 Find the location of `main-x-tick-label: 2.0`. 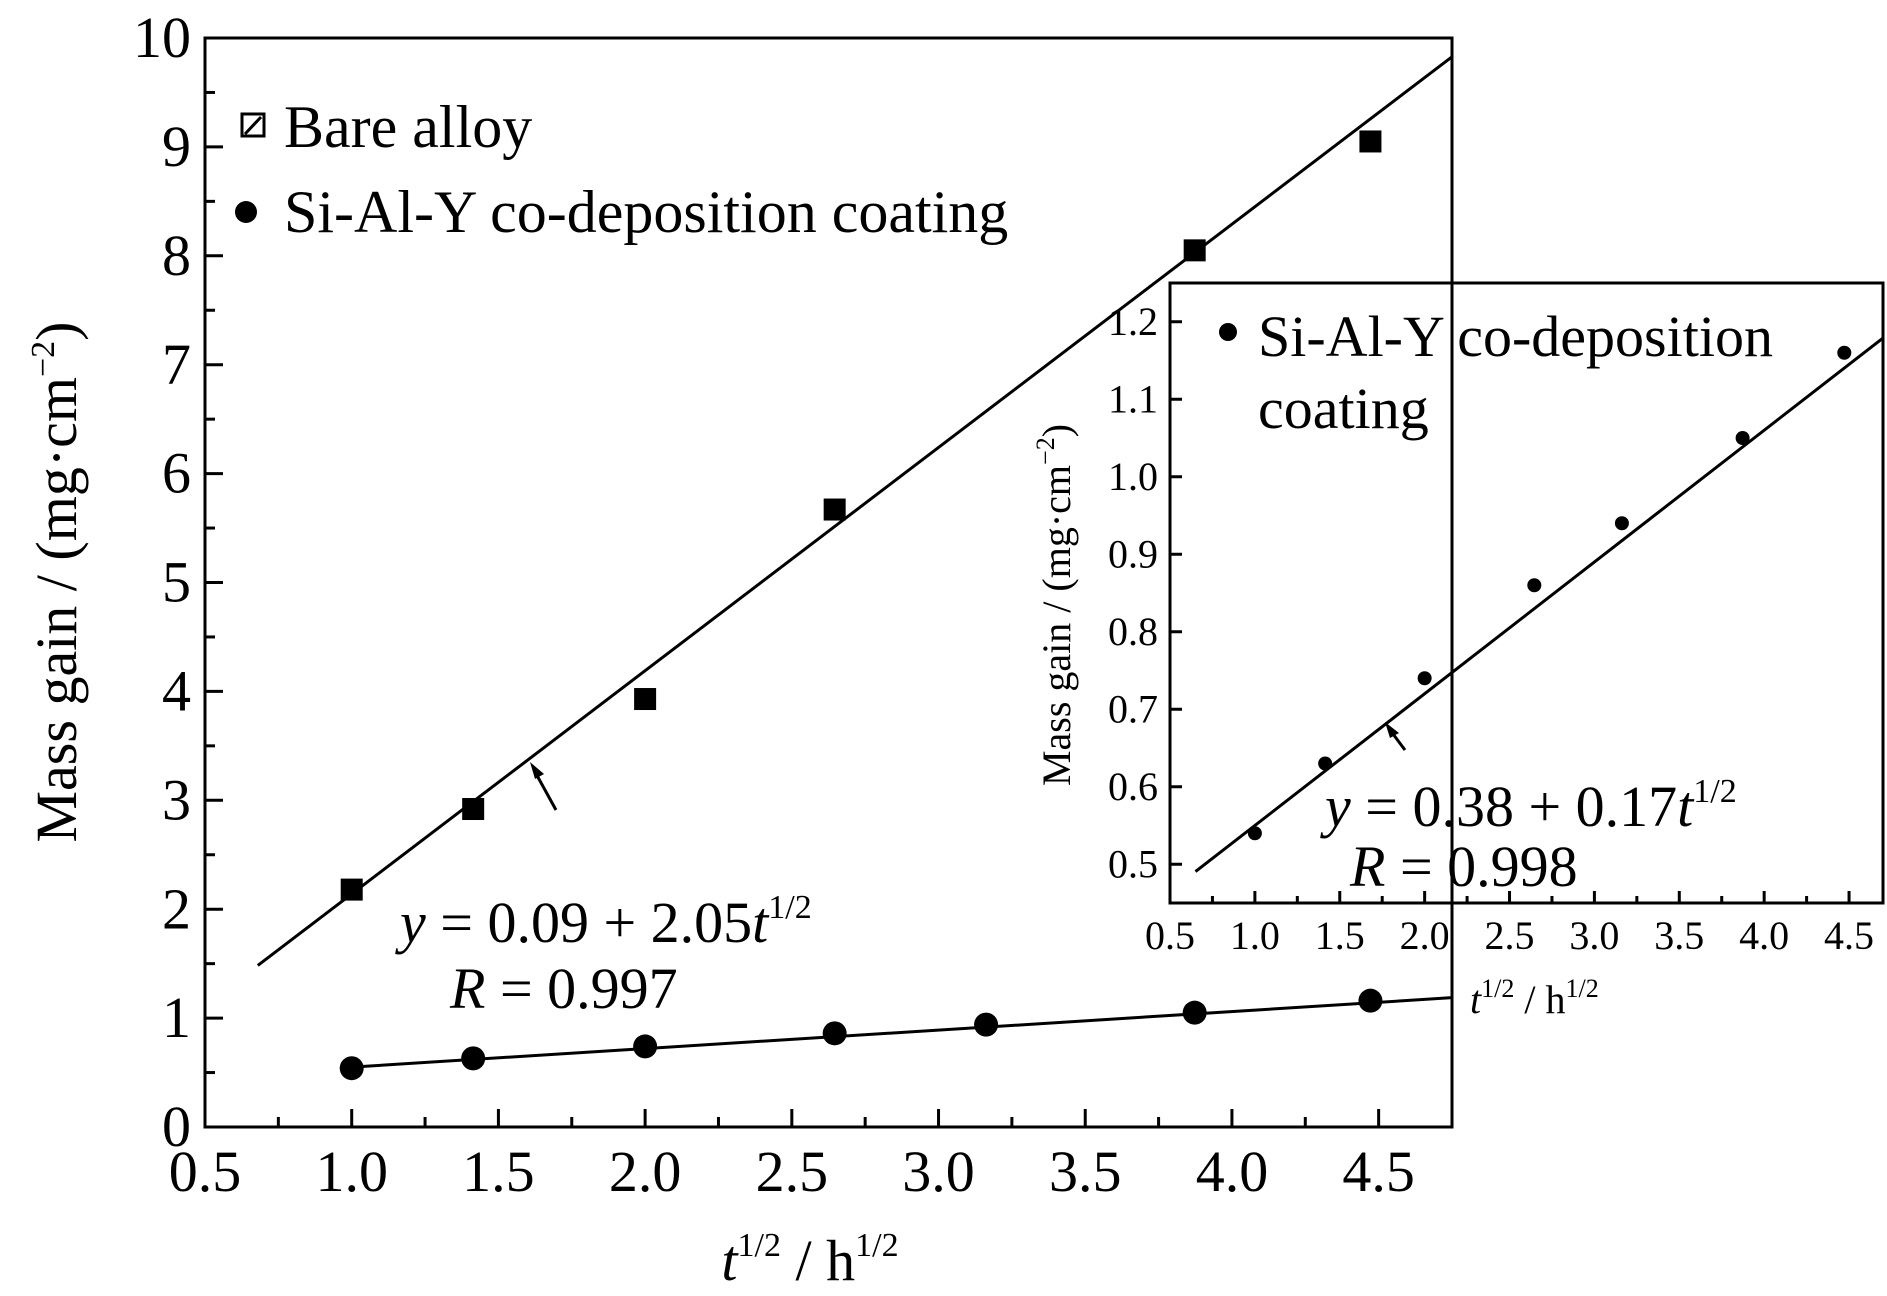

main-x-tick-label: 2.0 is located at coordinates (645, 1171).